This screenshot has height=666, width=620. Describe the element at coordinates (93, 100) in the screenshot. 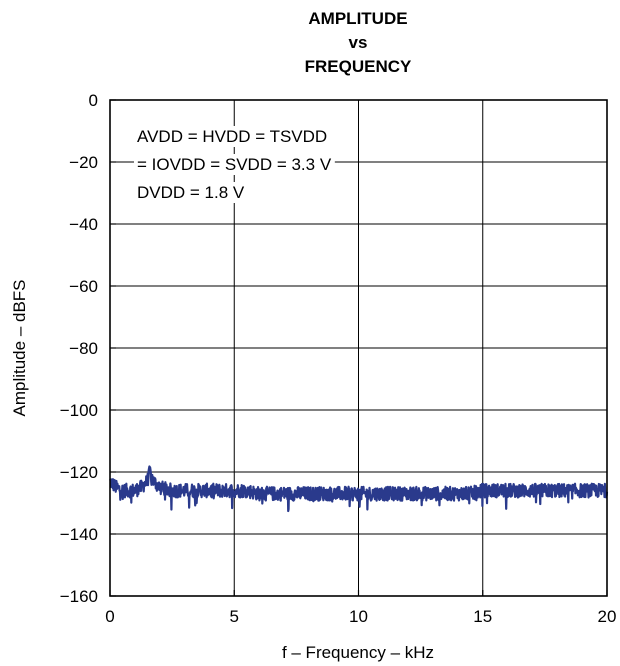

I see `y-tick-label-0: 0` at that location.